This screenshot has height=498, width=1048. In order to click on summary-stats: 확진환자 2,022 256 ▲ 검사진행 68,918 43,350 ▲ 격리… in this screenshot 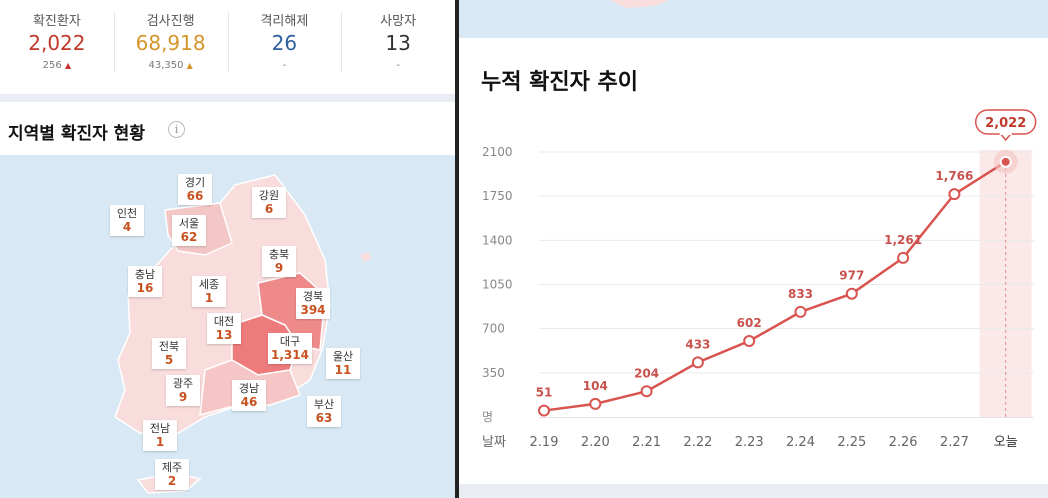, I will do `click(227, 47)`.